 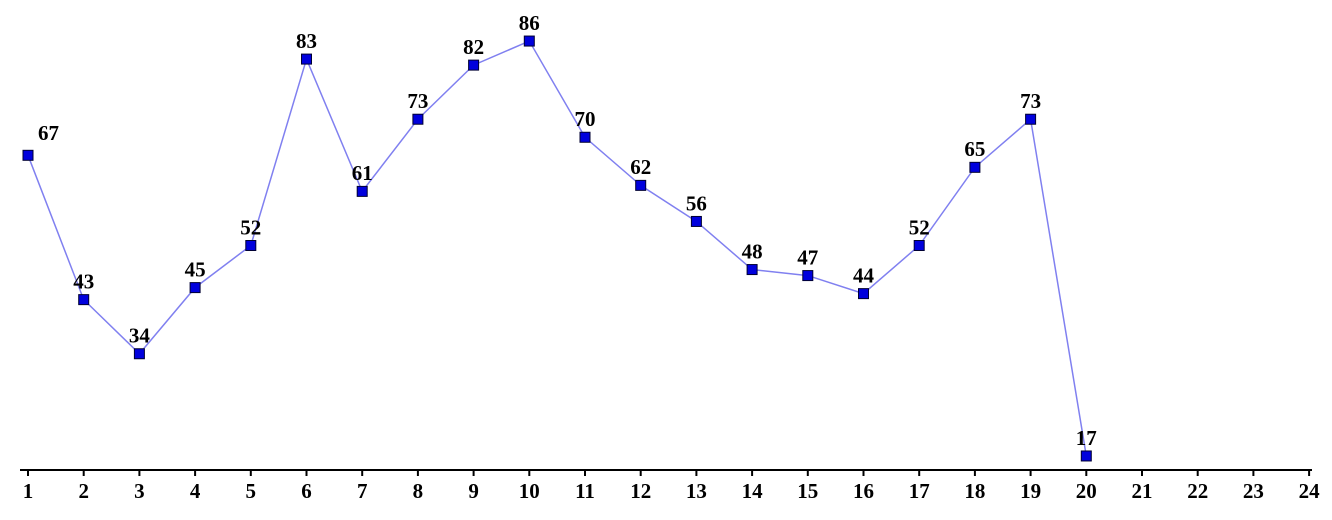 I want to click on value-label: 56, so click(x=696, y=203).